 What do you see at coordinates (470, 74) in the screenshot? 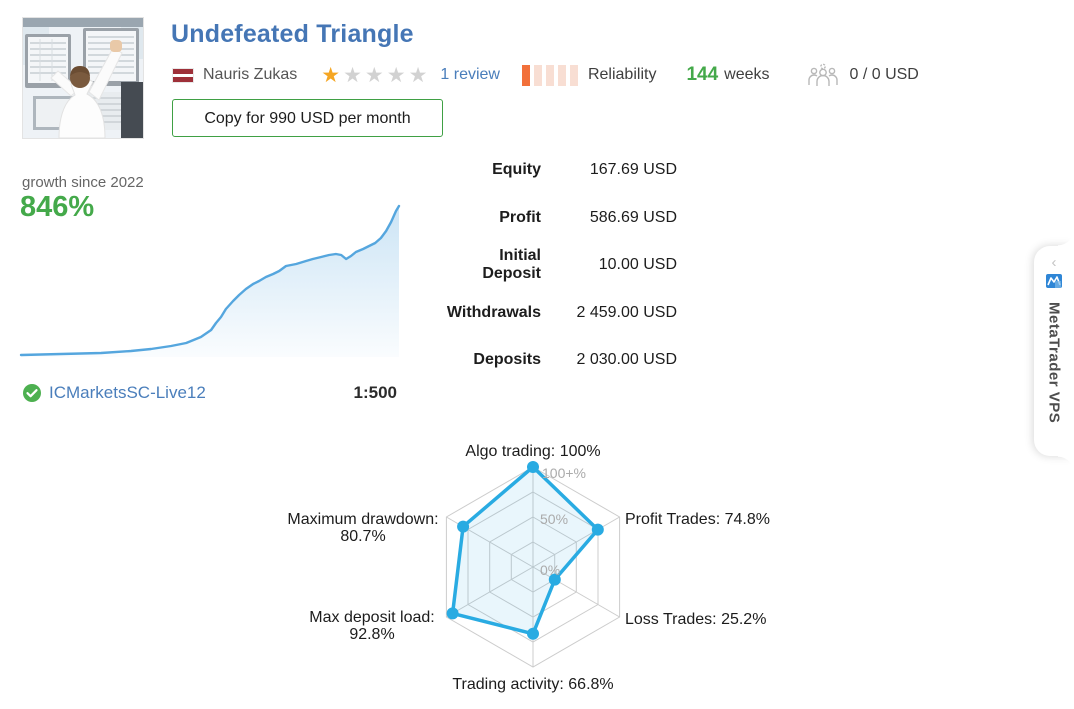
I see `reviews-link: 1 review` at bounding box center [470, 74].